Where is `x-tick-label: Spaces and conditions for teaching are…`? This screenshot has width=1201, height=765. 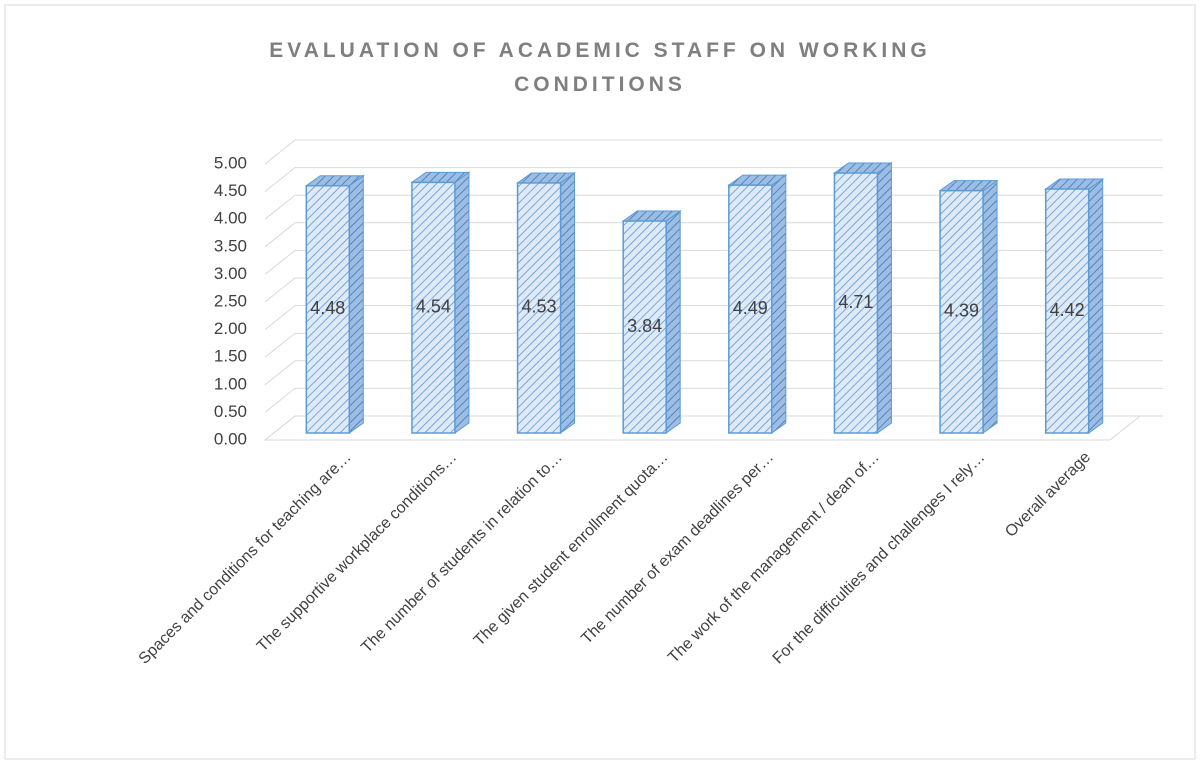
x-tick-label: Spaces and conditions for teaching are… is located at coordinates (245, 558).